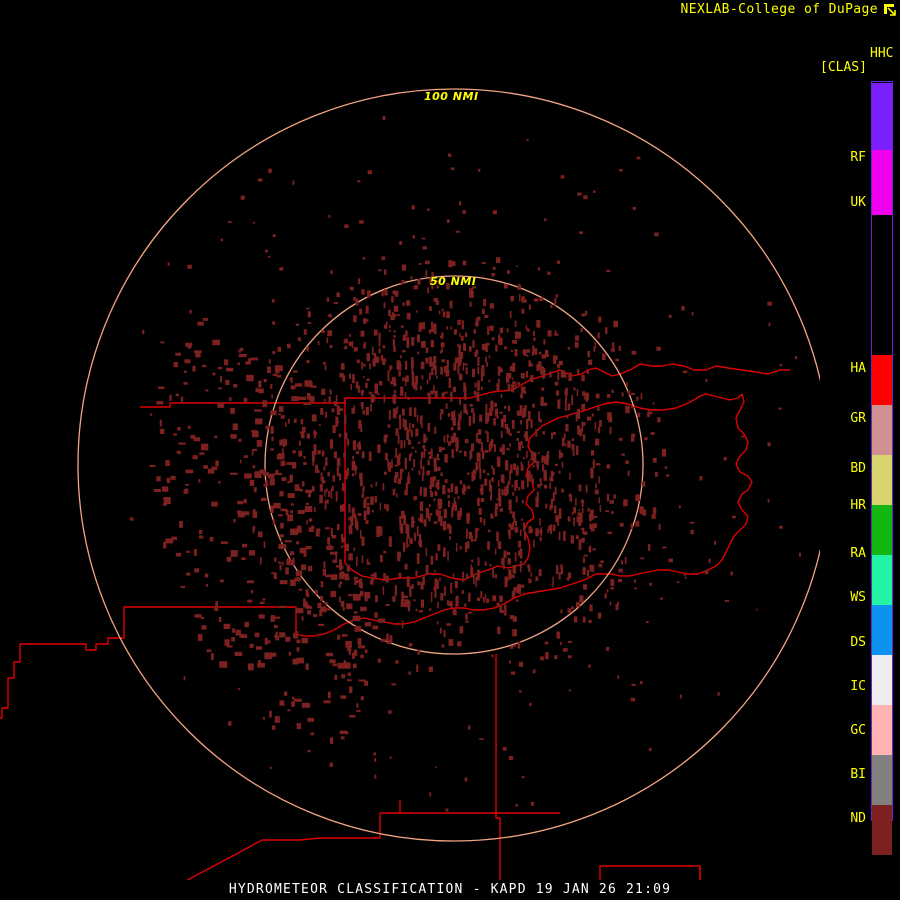 This screenshot has width=900, height=900. I want to click on resize-arrow-icon, so click(890, 10).